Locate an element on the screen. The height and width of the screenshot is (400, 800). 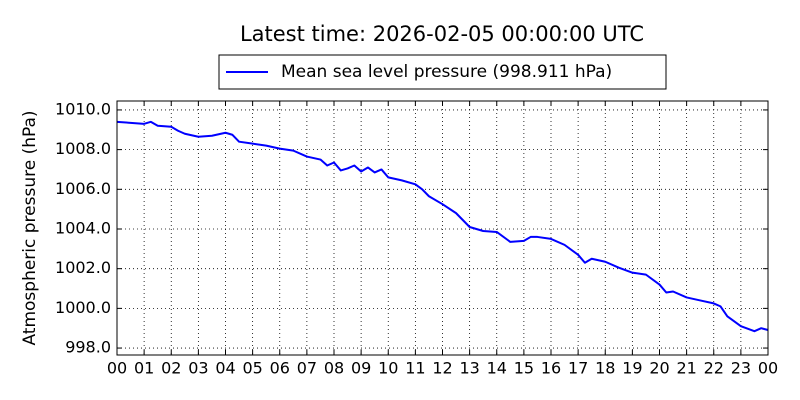
y-axis-label: Atmospheric pressure (hPa) is located at coordinates (30, 227).